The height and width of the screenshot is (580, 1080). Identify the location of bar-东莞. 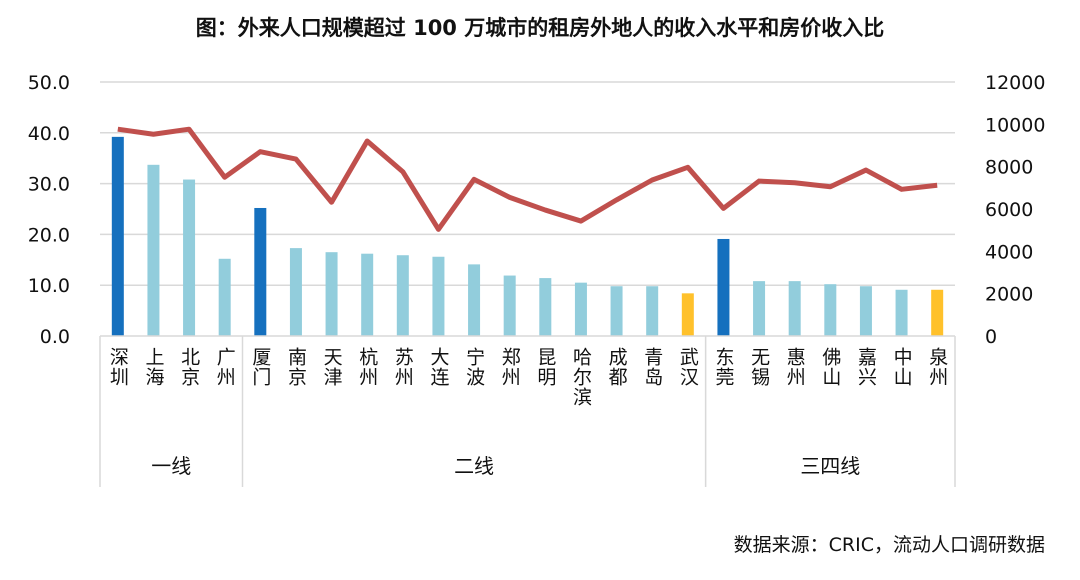
(723, 287).